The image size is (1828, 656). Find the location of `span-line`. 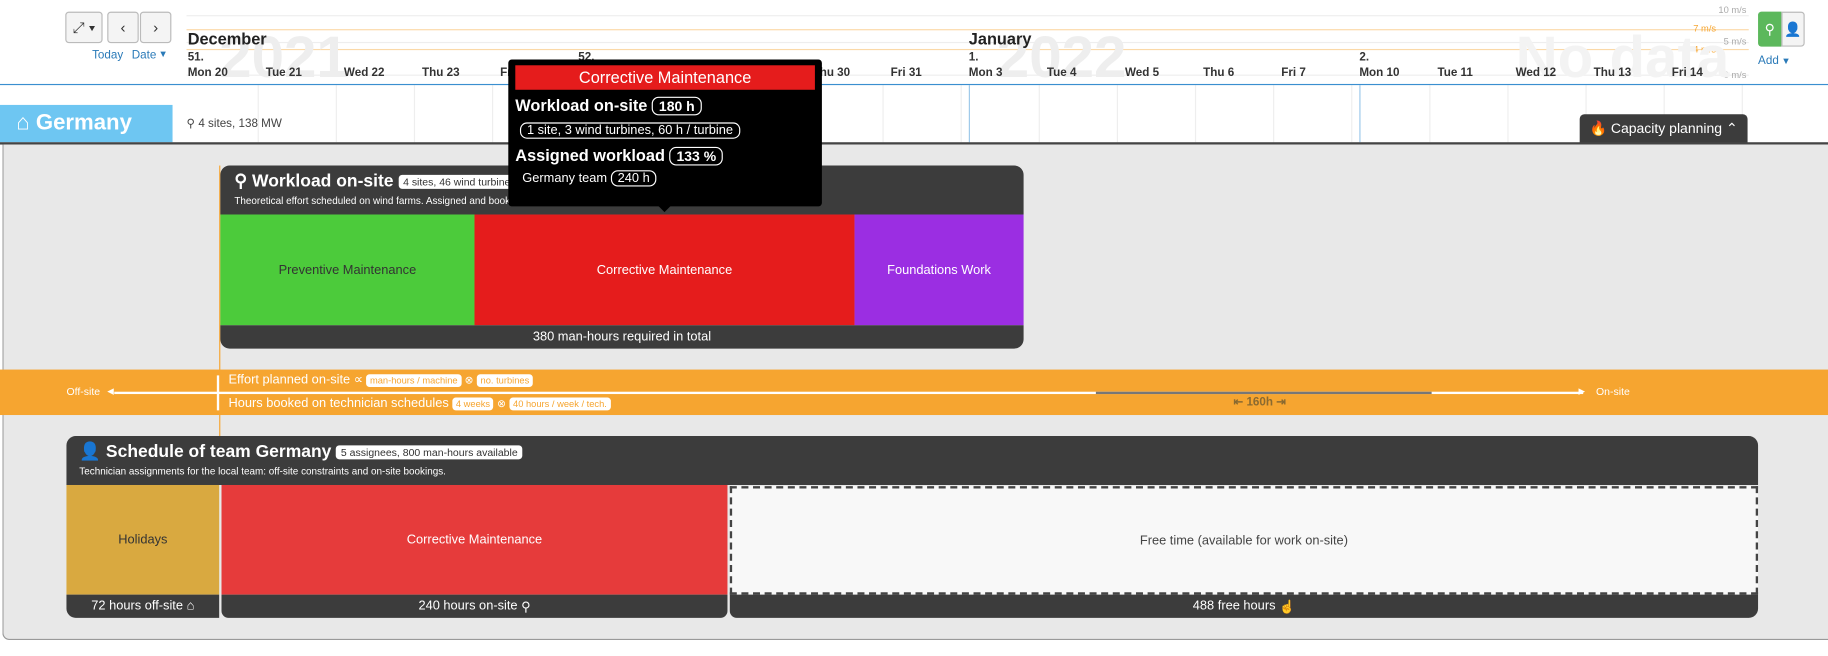

span-line is located at coordinates (1263, 393).